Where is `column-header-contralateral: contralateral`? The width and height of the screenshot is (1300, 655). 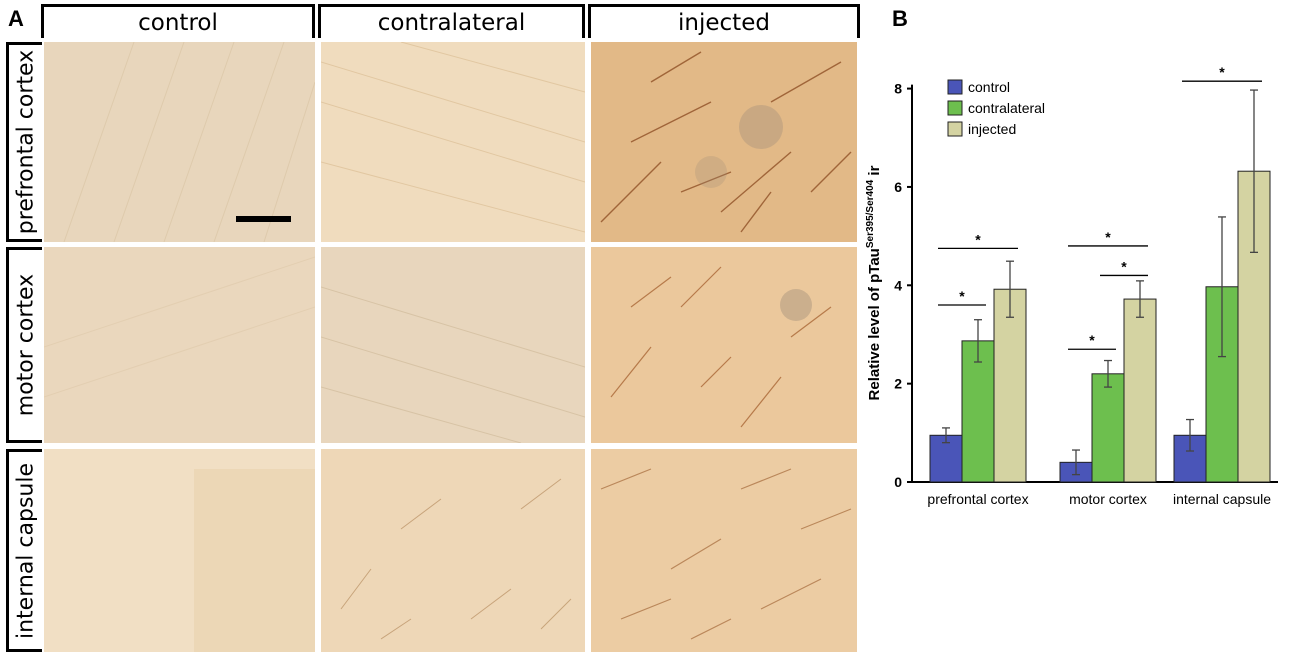 column-header-contralateral: contralateral is located at coordinates (451, 21).